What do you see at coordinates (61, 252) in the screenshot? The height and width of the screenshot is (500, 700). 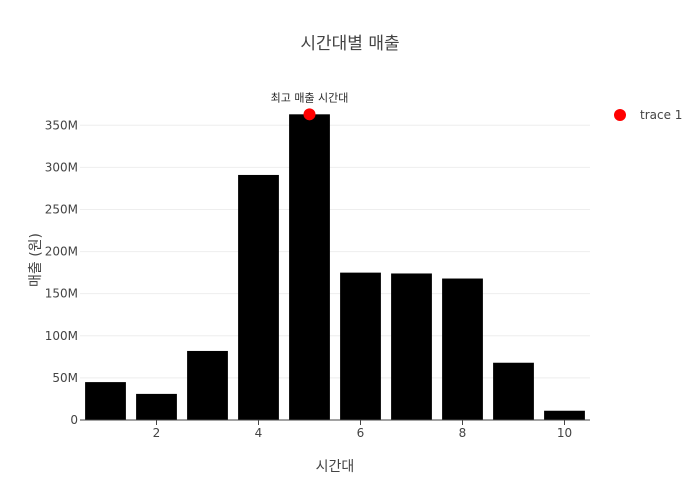 I see `y-tick-label: 200M` at bounding box center [61, 252].